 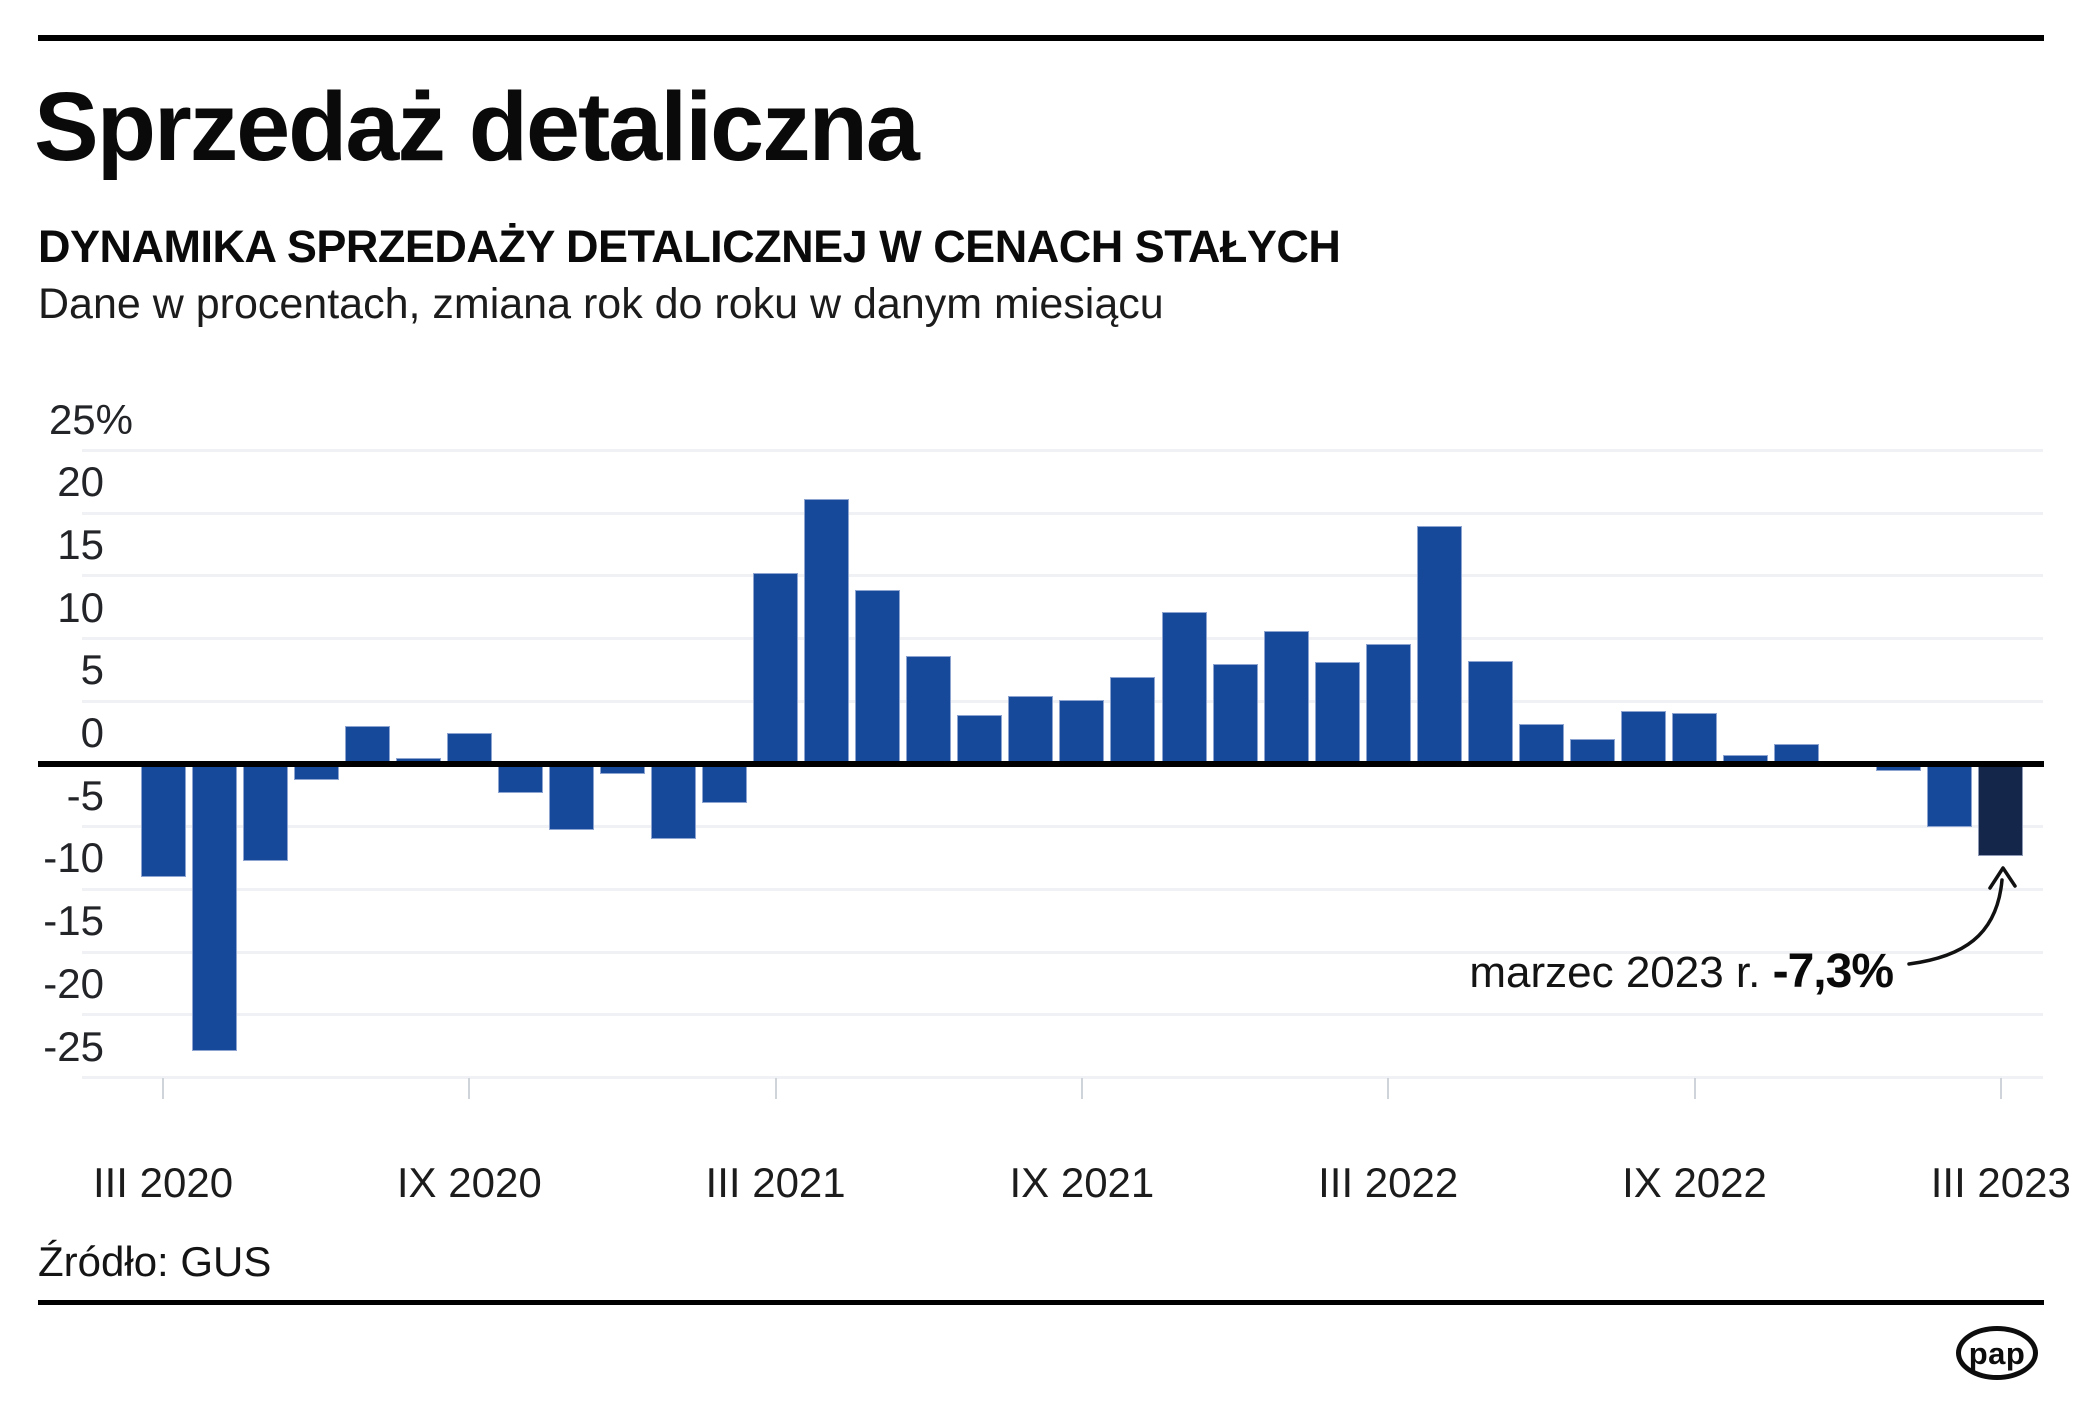 I want to click on x-axis-label: IX 2020, so click(x=469, y=1182).